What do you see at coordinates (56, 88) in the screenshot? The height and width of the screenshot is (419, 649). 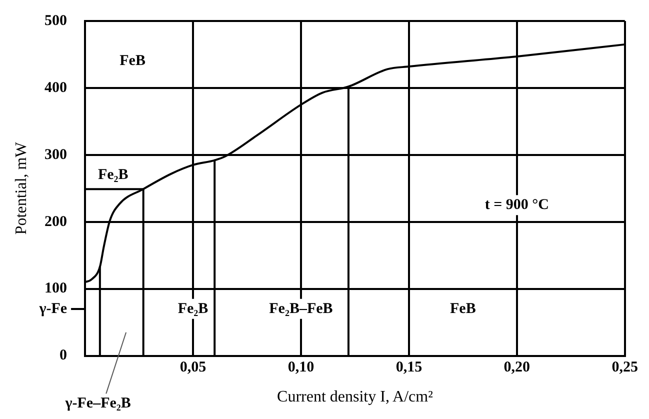 I see `y-tick-label: 400` at bounding box center [56, 88].